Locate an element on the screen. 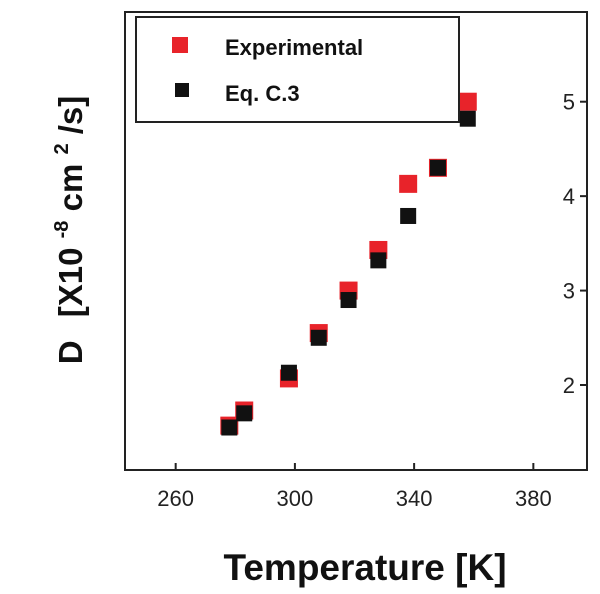  legend-box is located at coordinates (297, 69).